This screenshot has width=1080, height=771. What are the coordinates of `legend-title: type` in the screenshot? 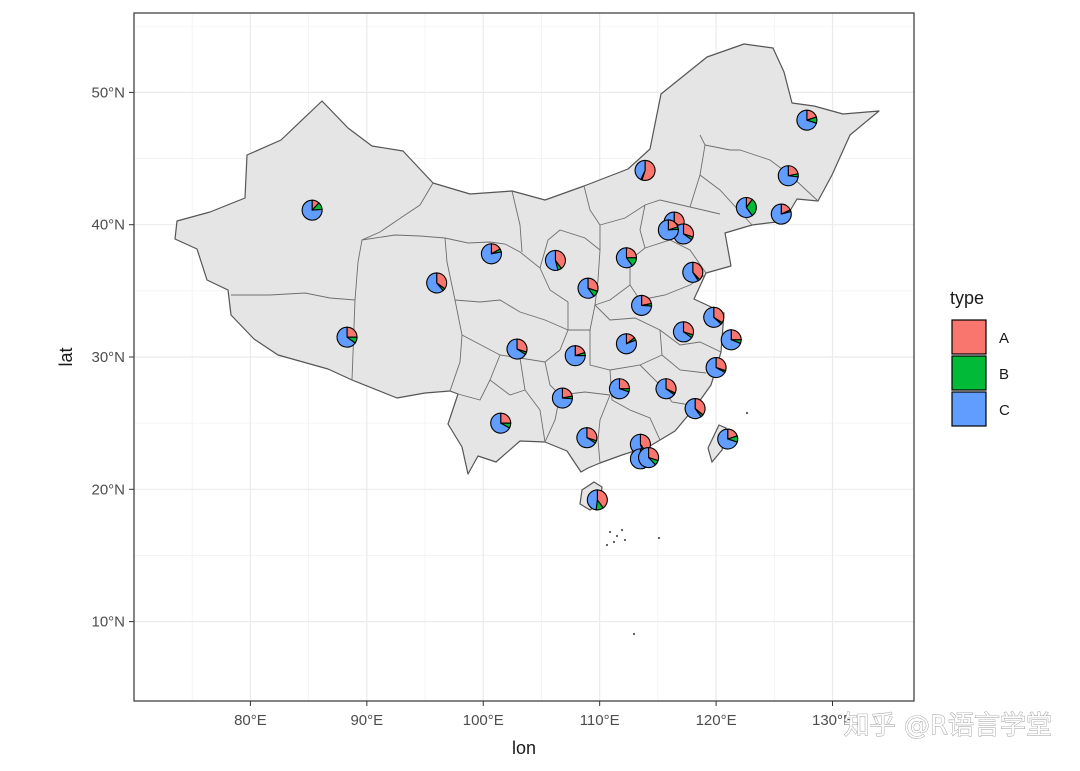 It's located at (967, 298).